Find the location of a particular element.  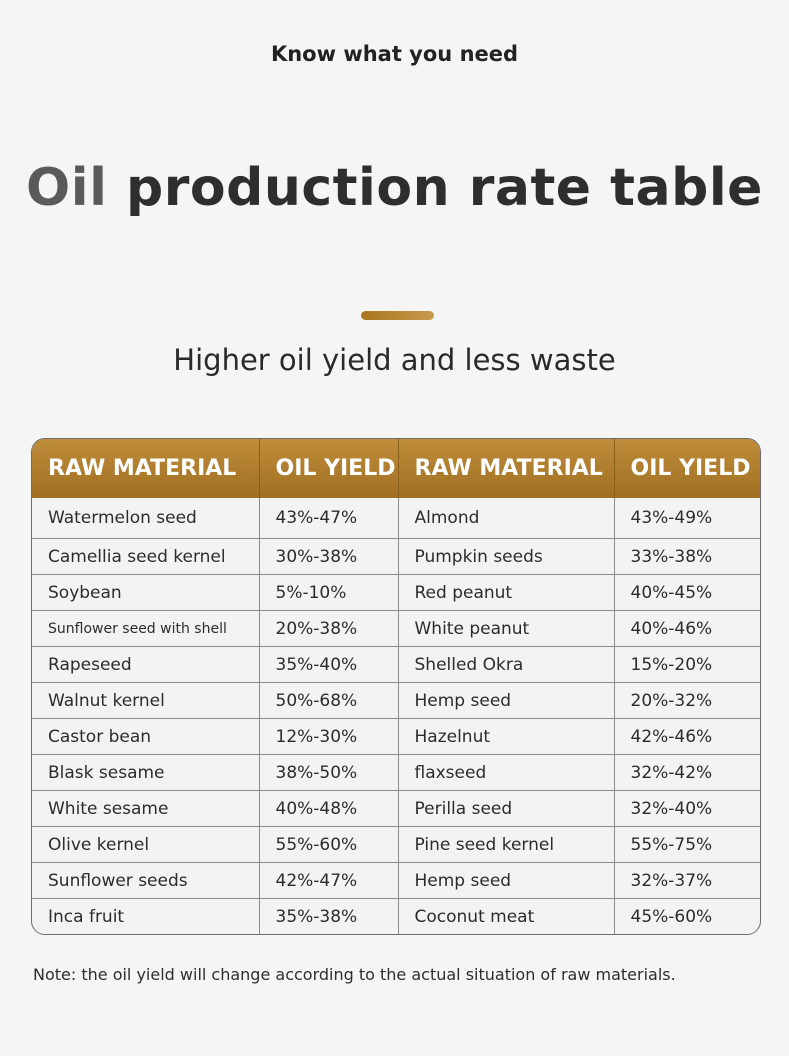

yield-cell: 35%-38% is located at coordinates (328, 916).